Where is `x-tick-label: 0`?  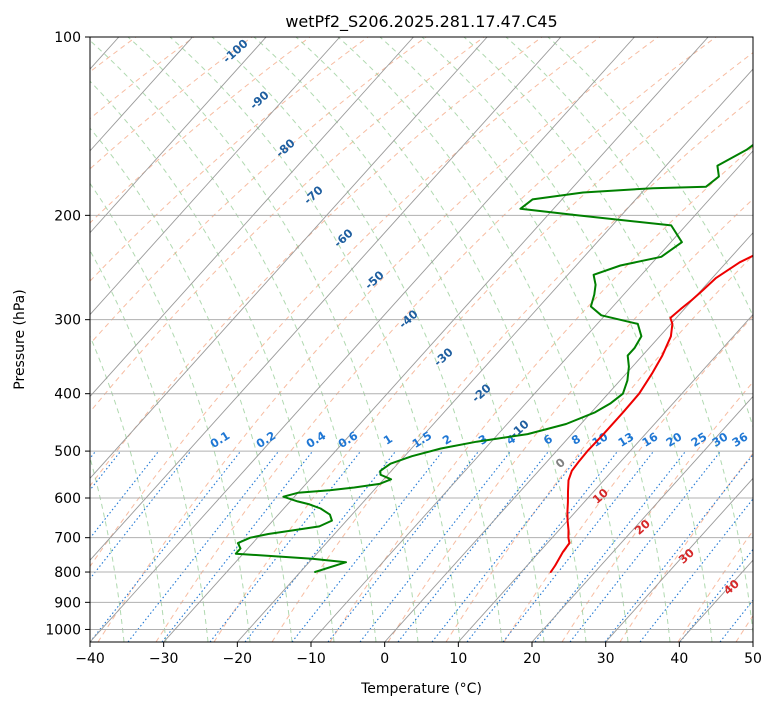
x-tick-label: 0 is located at coordinates (384, 659).